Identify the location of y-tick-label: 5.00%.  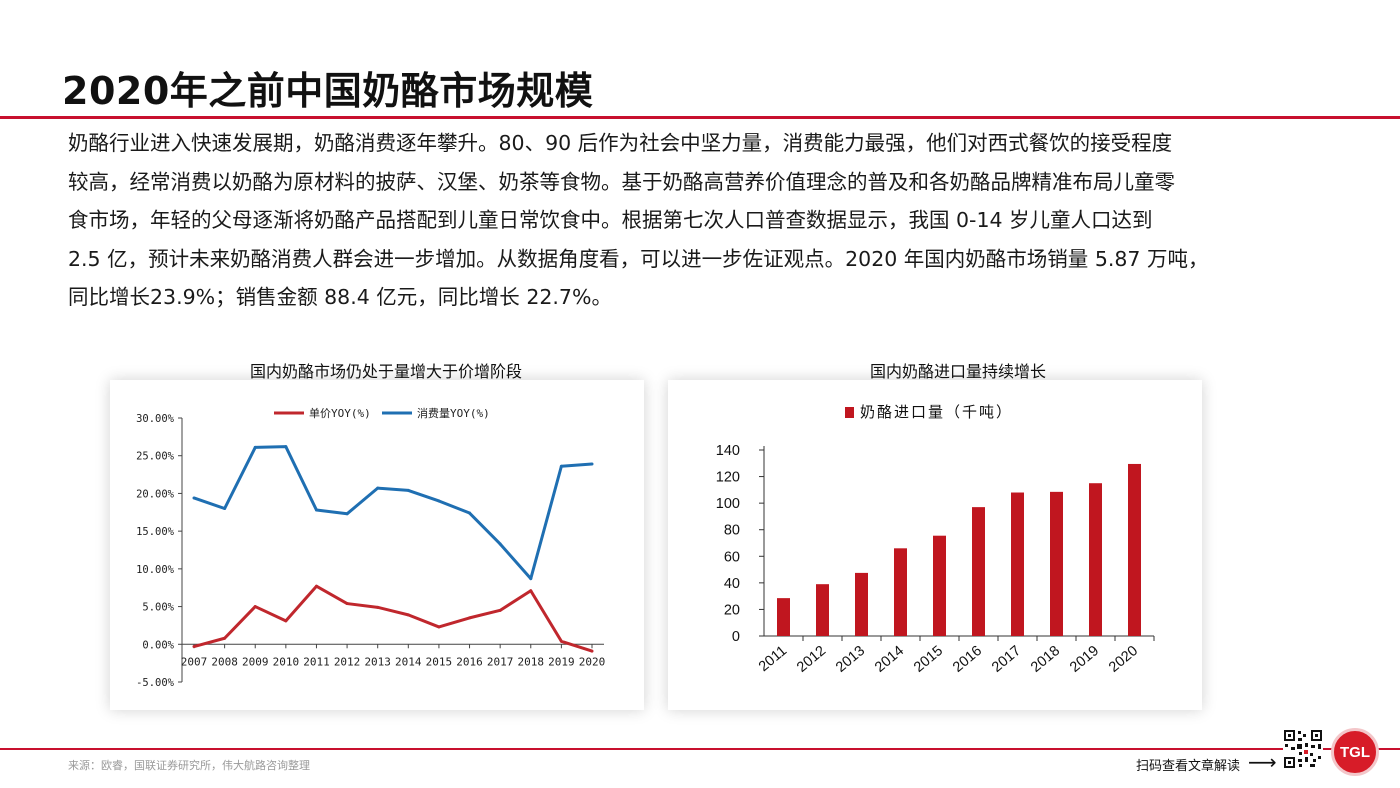
(158, 608).